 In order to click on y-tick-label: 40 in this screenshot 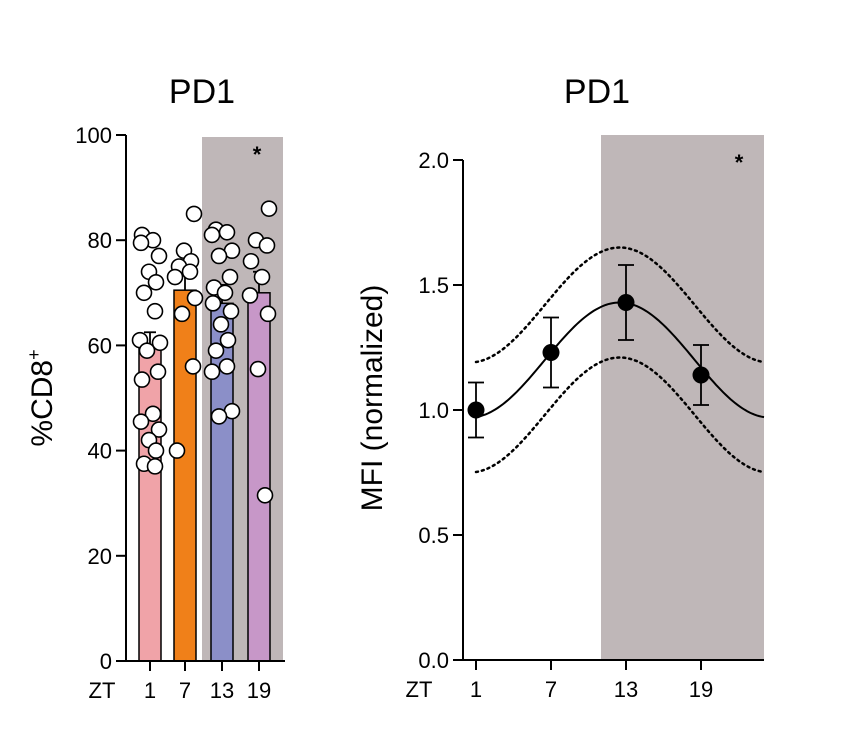, I will do `click(100, 451)`.